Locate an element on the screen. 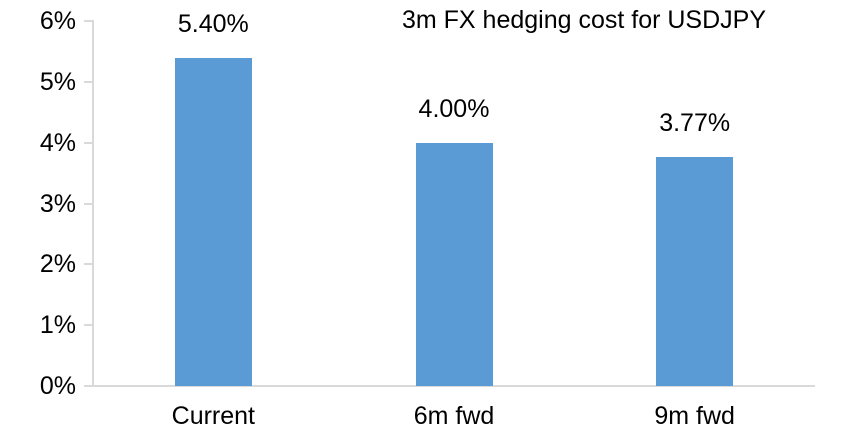  y-tick-label: 5% is located at coordinates (57, 81).